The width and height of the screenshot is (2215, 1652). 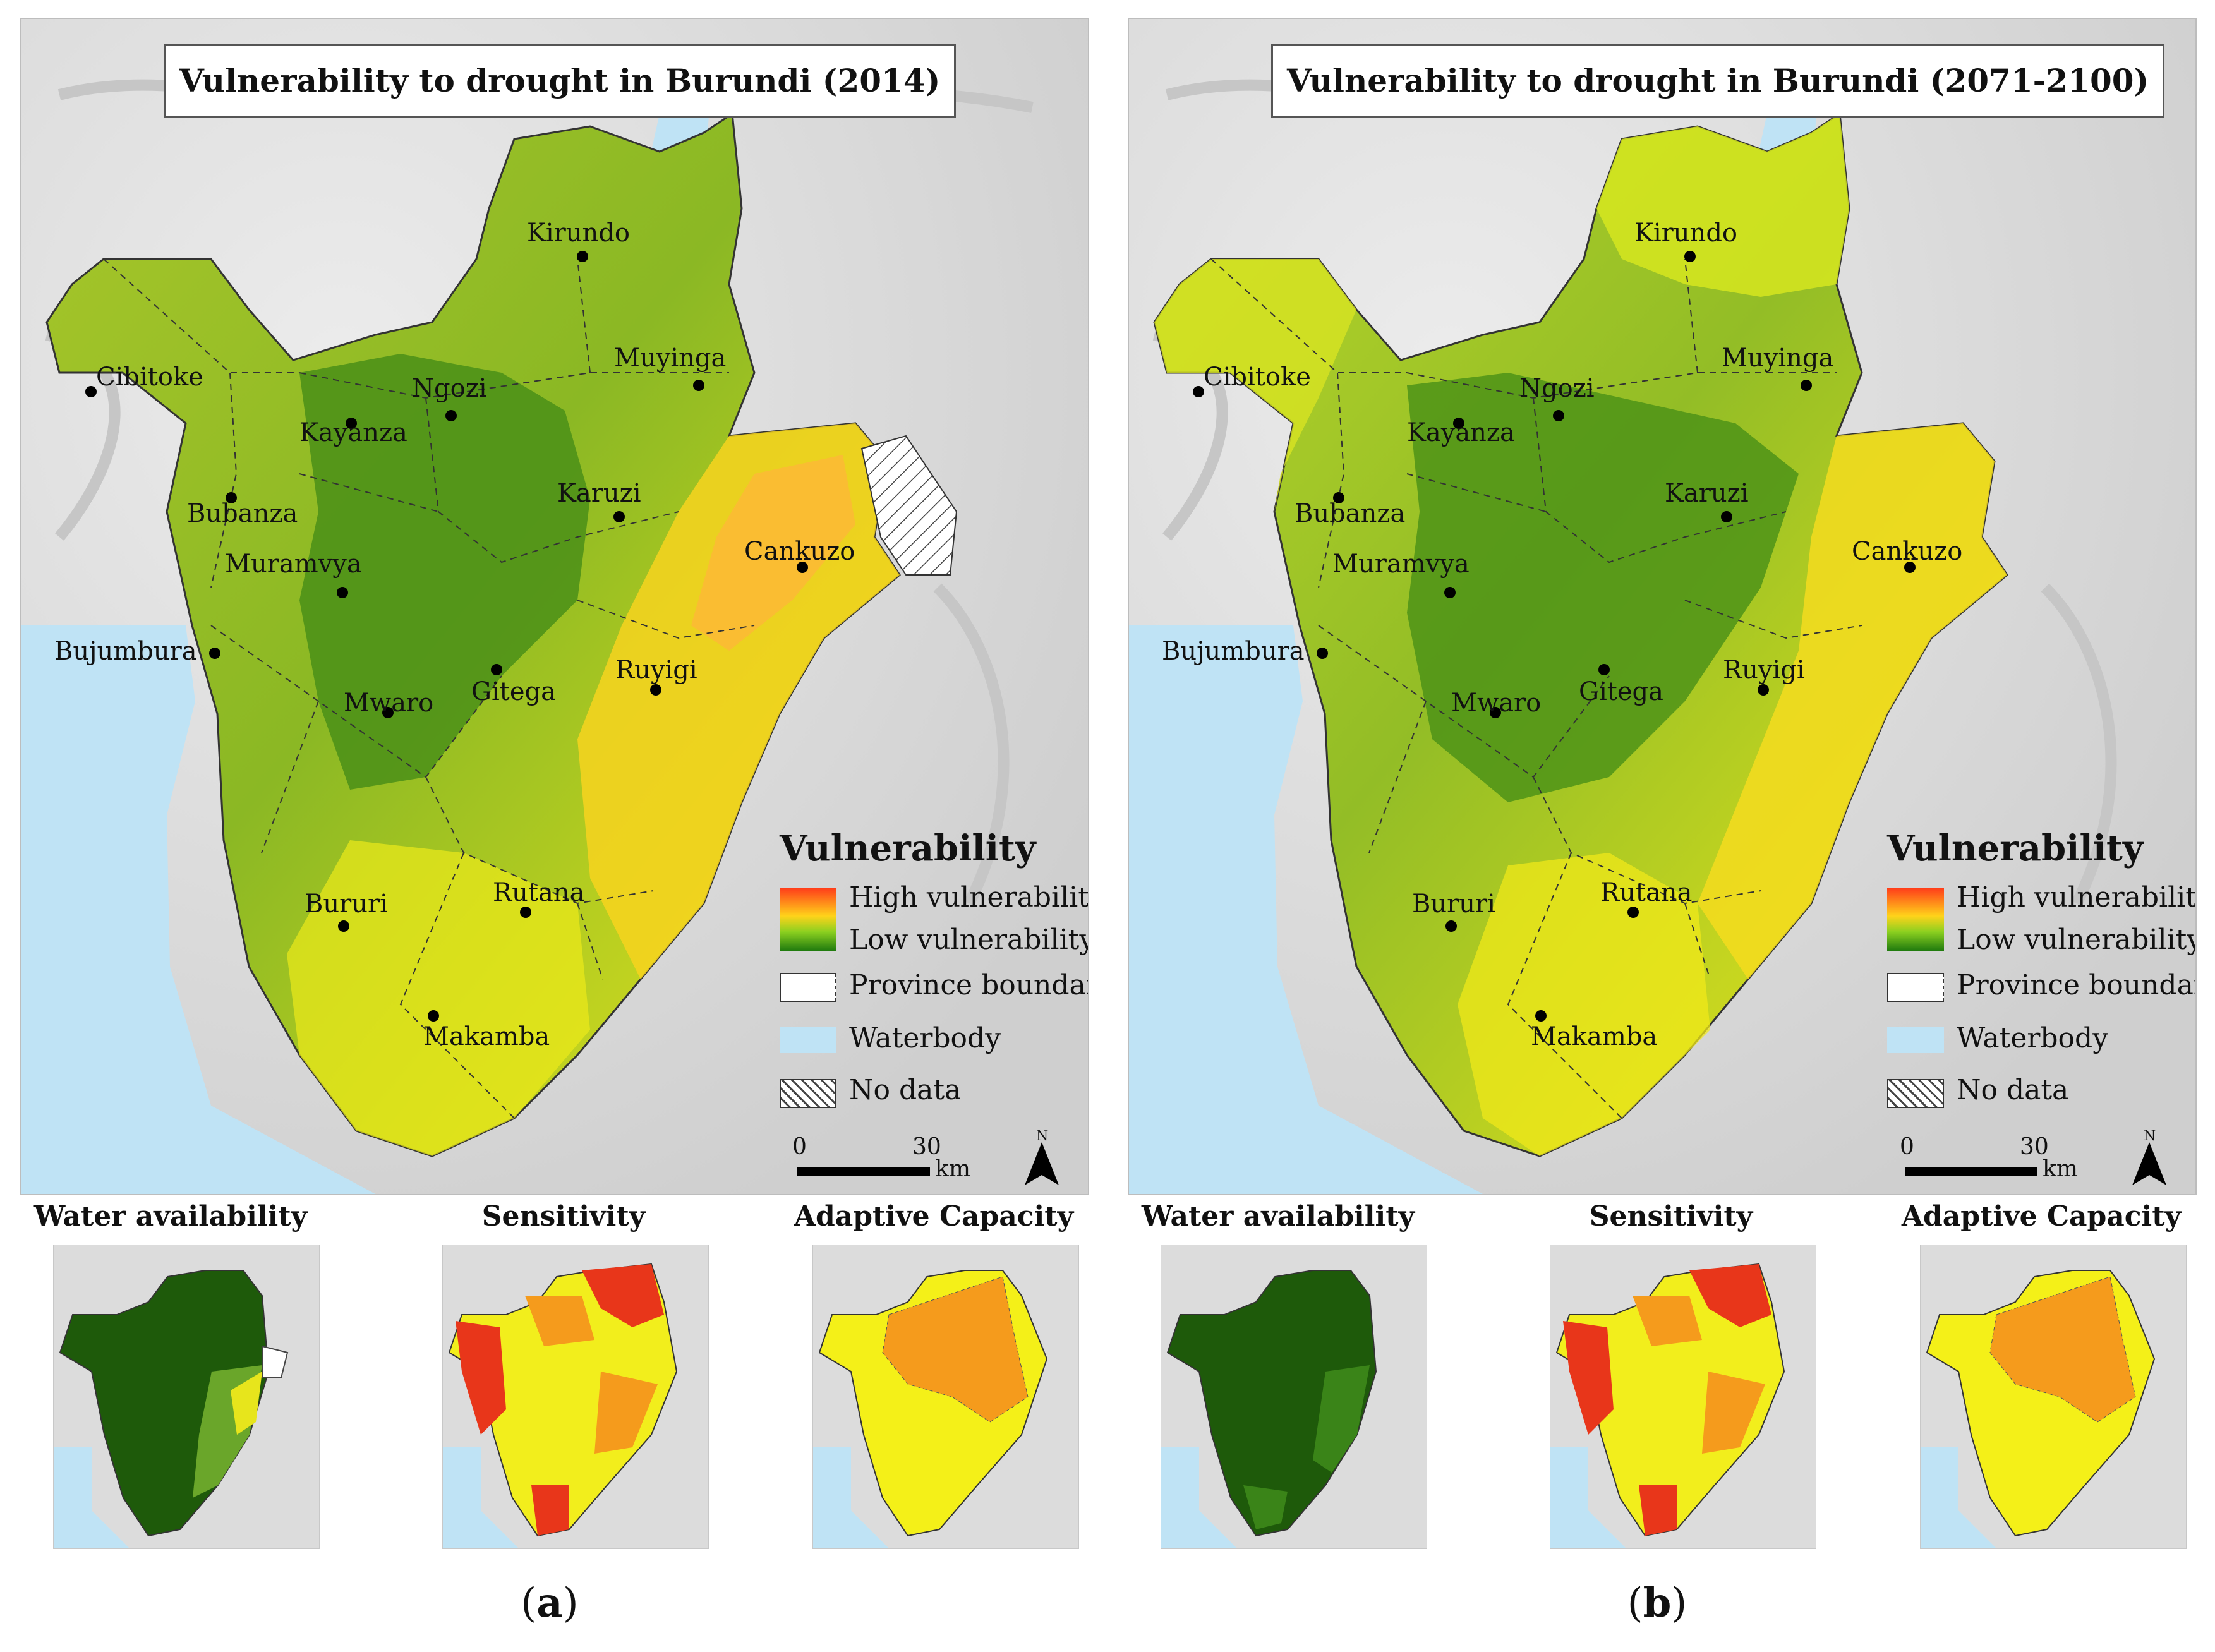 I want to click on inset-map-water-a, so click(x=186, y=1397).